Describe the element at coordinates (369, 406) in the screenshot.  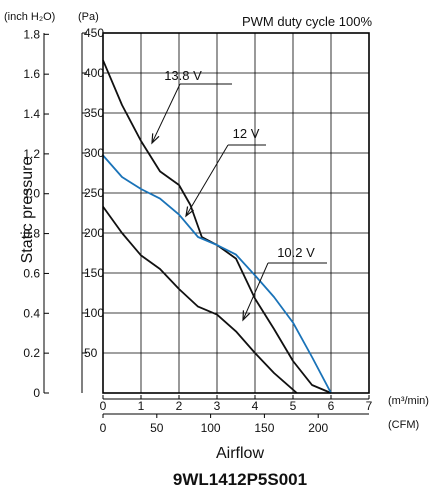
I see `x-tick-label-m3min: 7` at that location.